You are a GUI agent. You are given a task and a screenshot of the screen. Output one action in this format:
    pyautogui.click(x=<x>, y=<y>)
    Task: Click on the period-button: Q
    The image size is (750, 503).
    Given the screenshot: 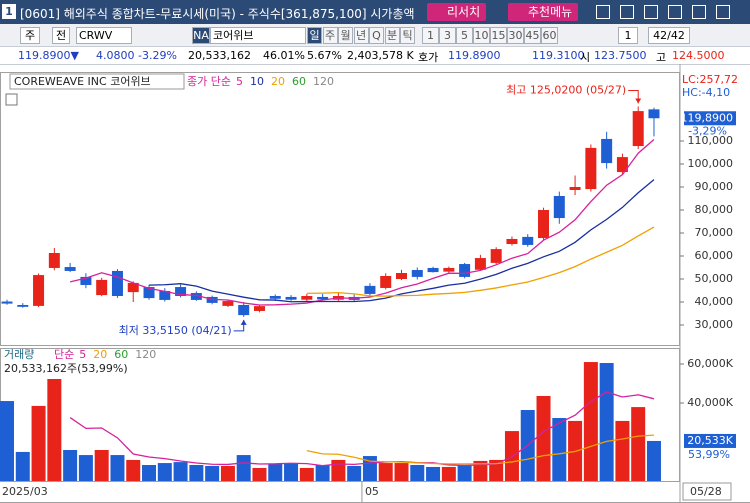 What is the action you would take?
    pyautogui.click(x=376, y=35)
    